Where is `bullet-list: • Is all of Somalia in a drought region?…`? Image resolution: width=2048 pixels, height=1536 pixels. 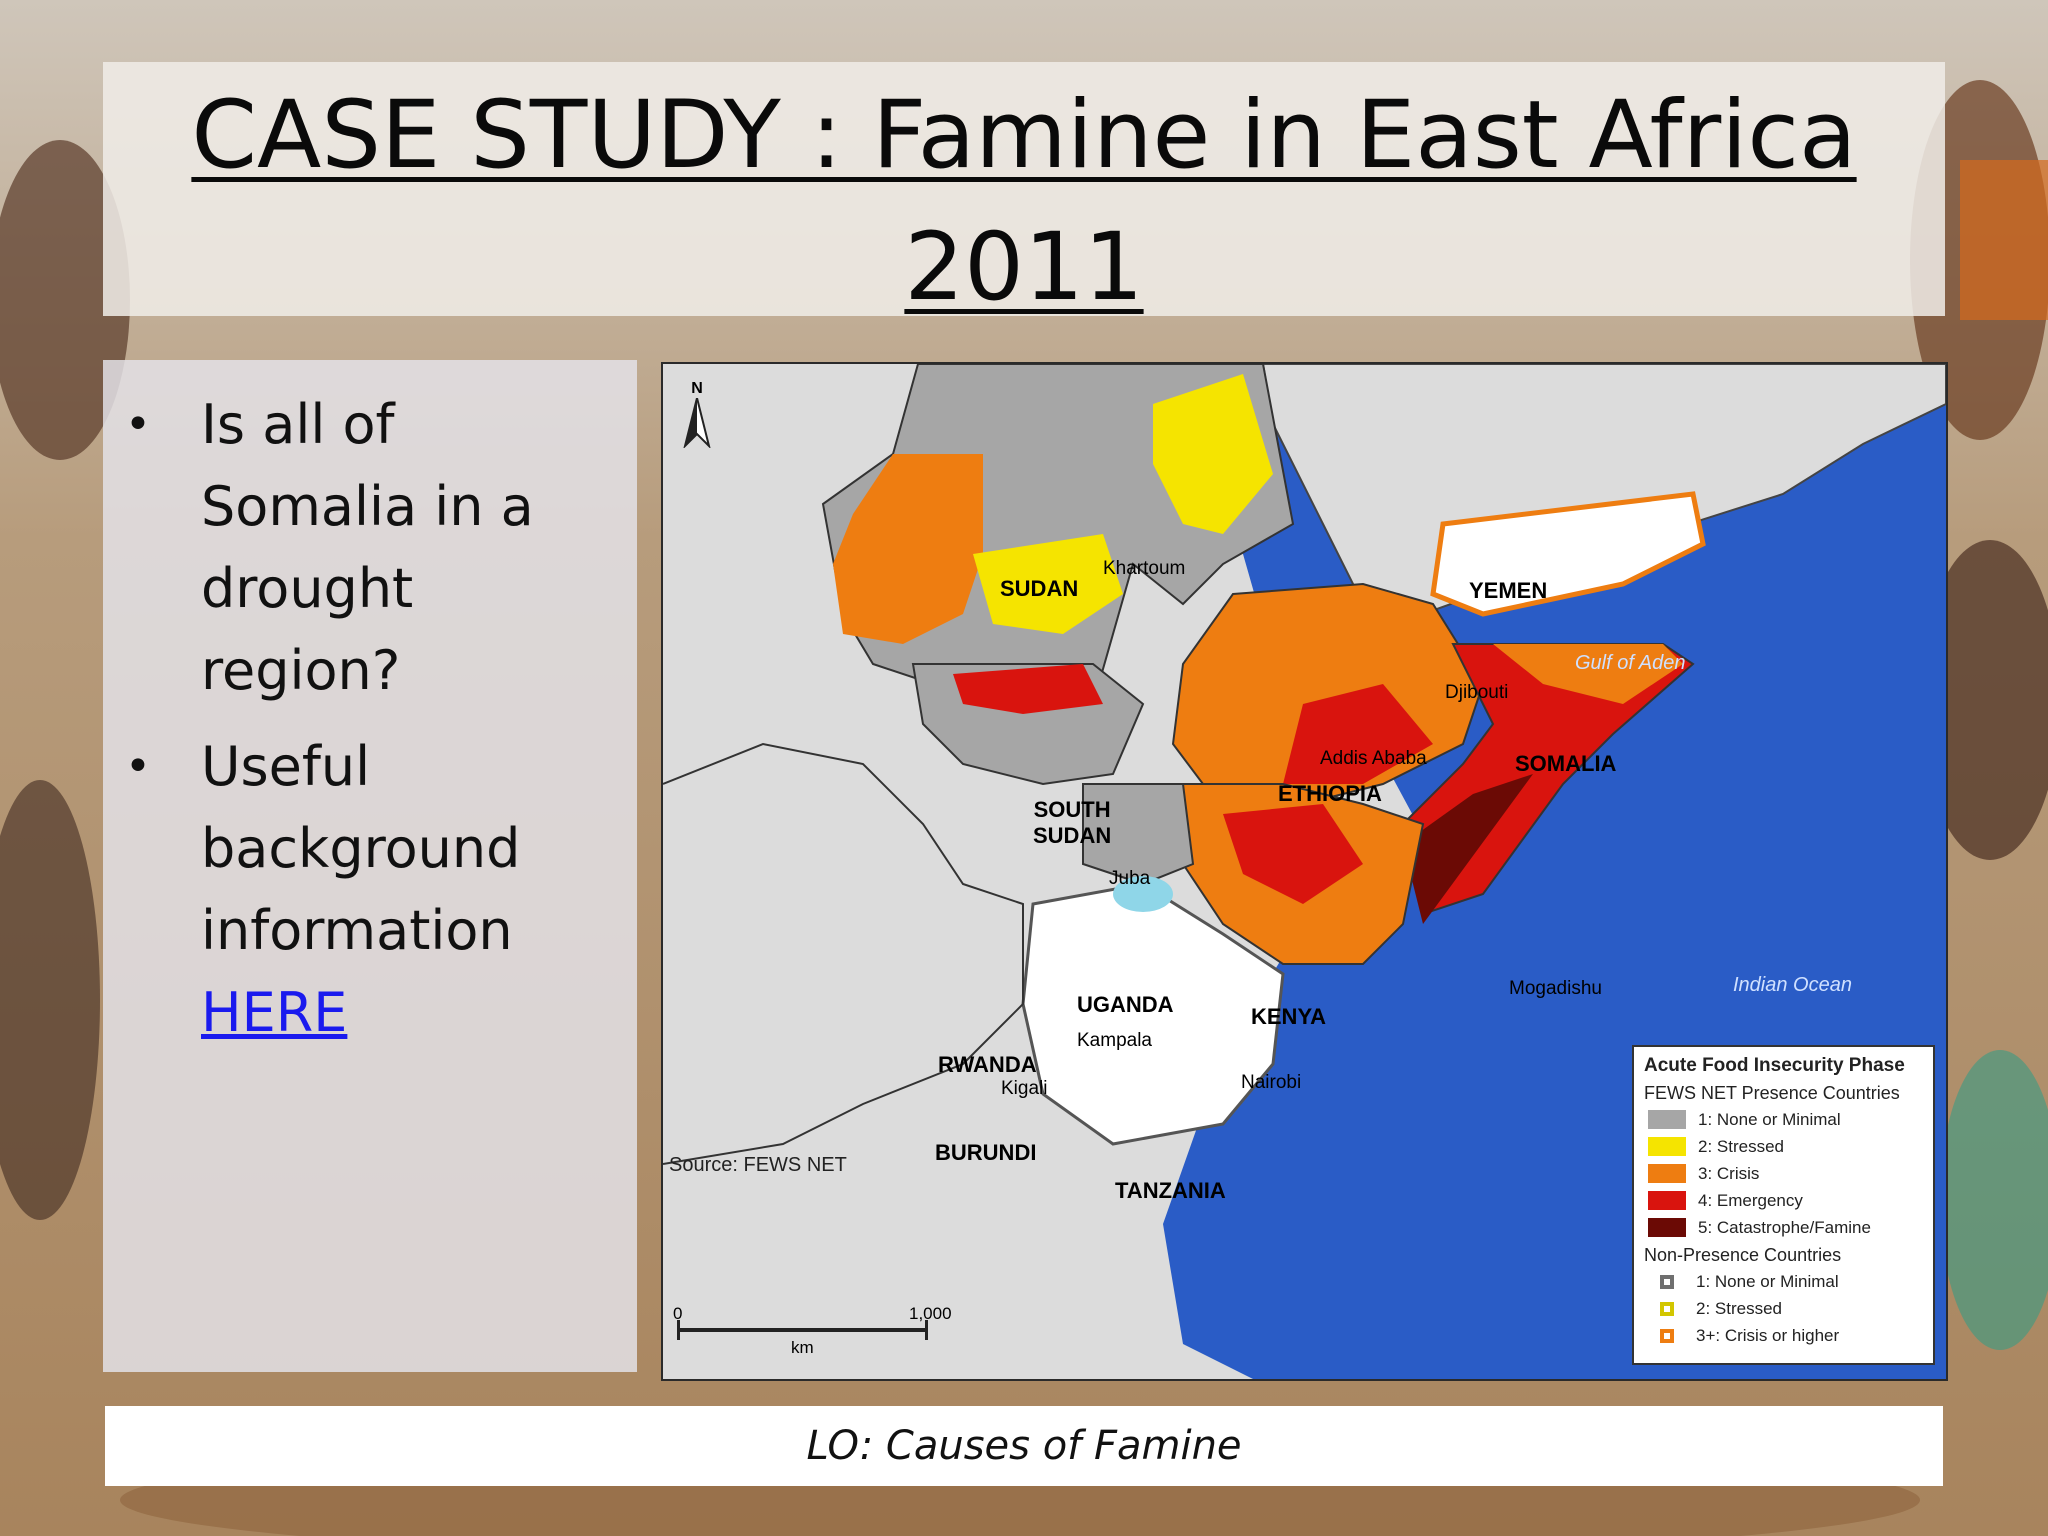
bullet-list: • Is all of Somalia in a drought region?… is located at coordinates (370, 707).